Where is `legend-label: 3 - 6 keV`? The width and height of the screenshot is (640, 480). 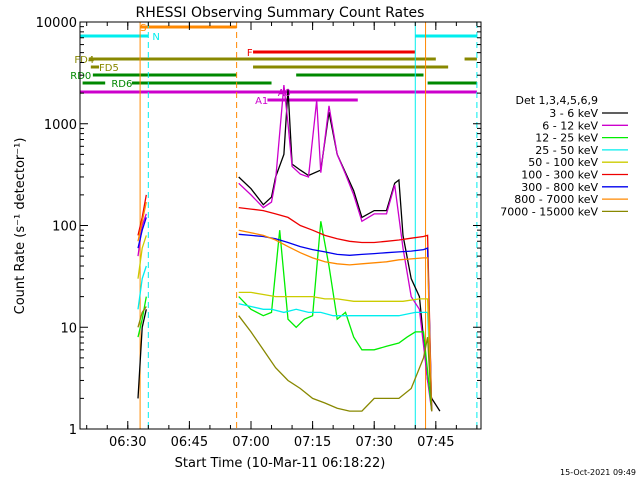 legend-label: 3 - 6 keV is located at coordinates (573, 113).